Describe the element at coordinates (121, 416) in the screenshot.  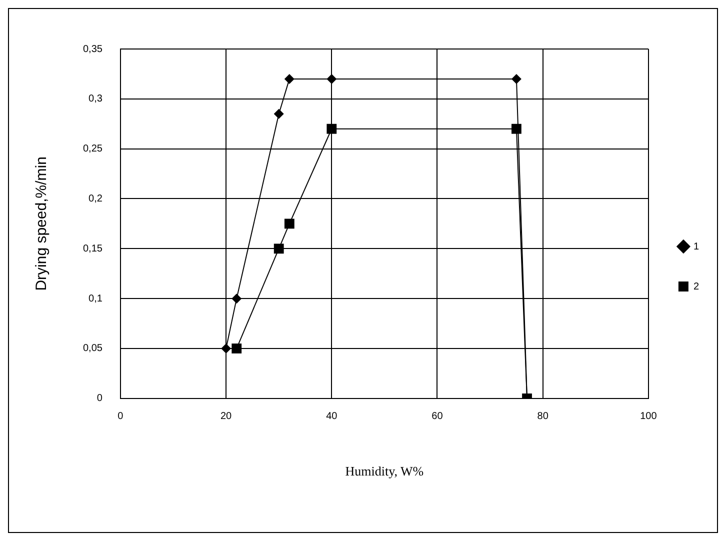
I see `x-tick-label: 0` at that location.